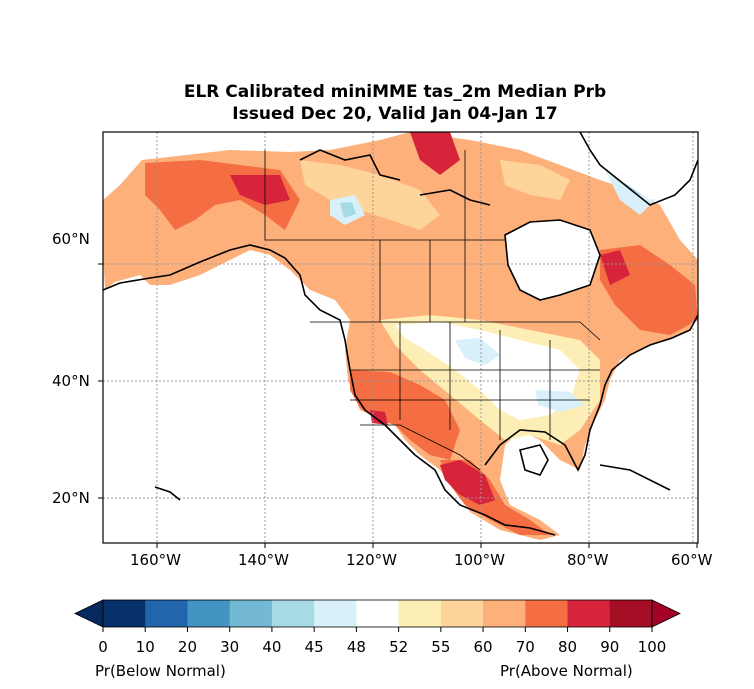  Describe the element at coordinates (230, 647) in the screenshot. I see `colorbar-tick-label: 30` at that location.